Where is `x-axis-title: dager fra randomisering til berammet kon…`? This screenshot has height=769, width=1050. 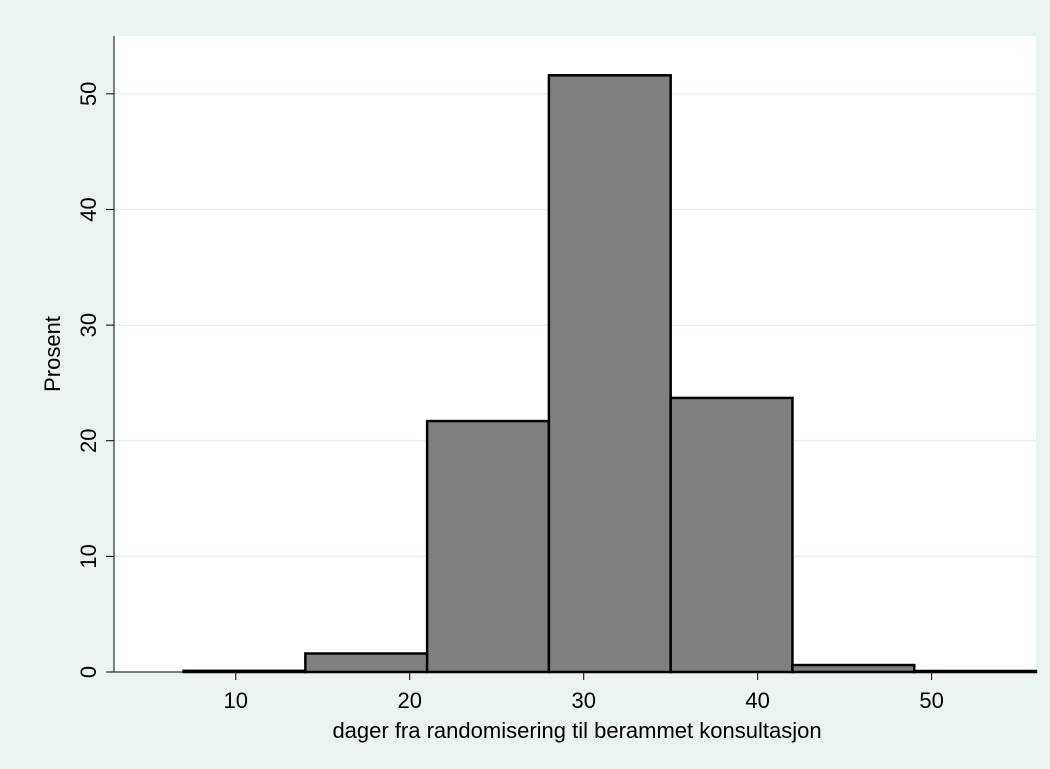
x-axis-title: dager fra randomisering til berammet kon… is located at coordinates (576, 730).